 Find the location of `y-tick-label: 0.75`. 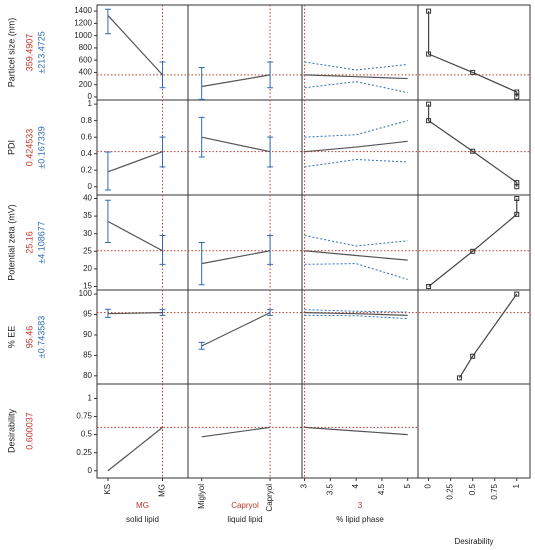

y-tick-label: 0.75 is located at coordinates (84, 416).